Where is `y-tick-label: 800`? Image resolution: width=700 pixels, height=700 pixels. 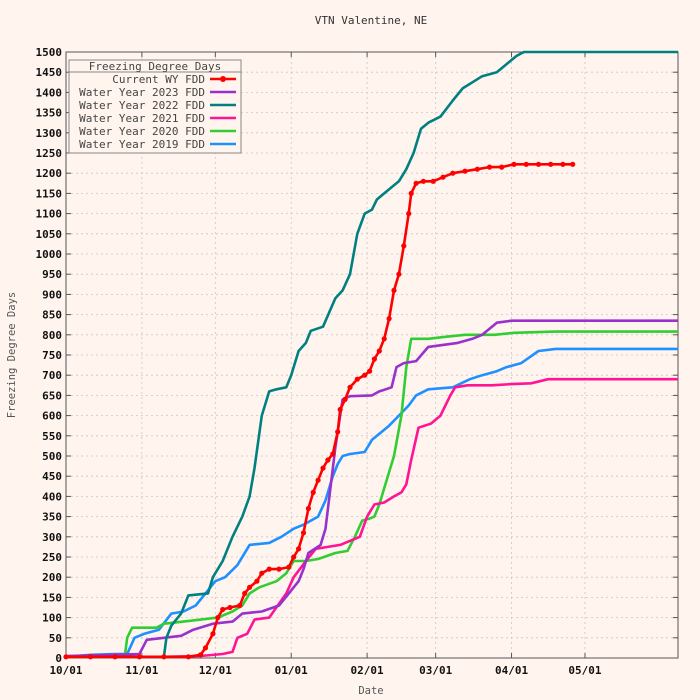 y-tick-label: 800 is located at coordinates (52, 335).